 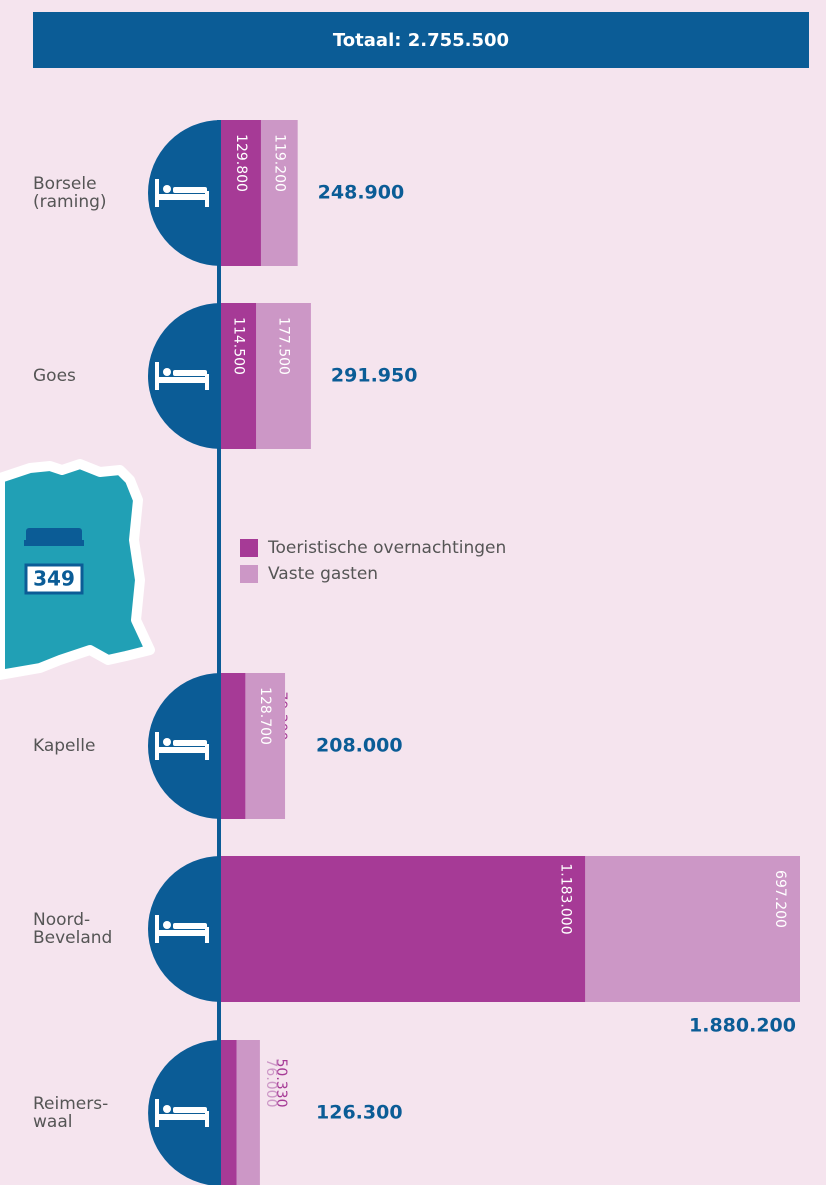 What do you see at coordinates (281, 1083) in the screenshot?
I see `value-label: 50.330` at bounding box center [281, 1083].